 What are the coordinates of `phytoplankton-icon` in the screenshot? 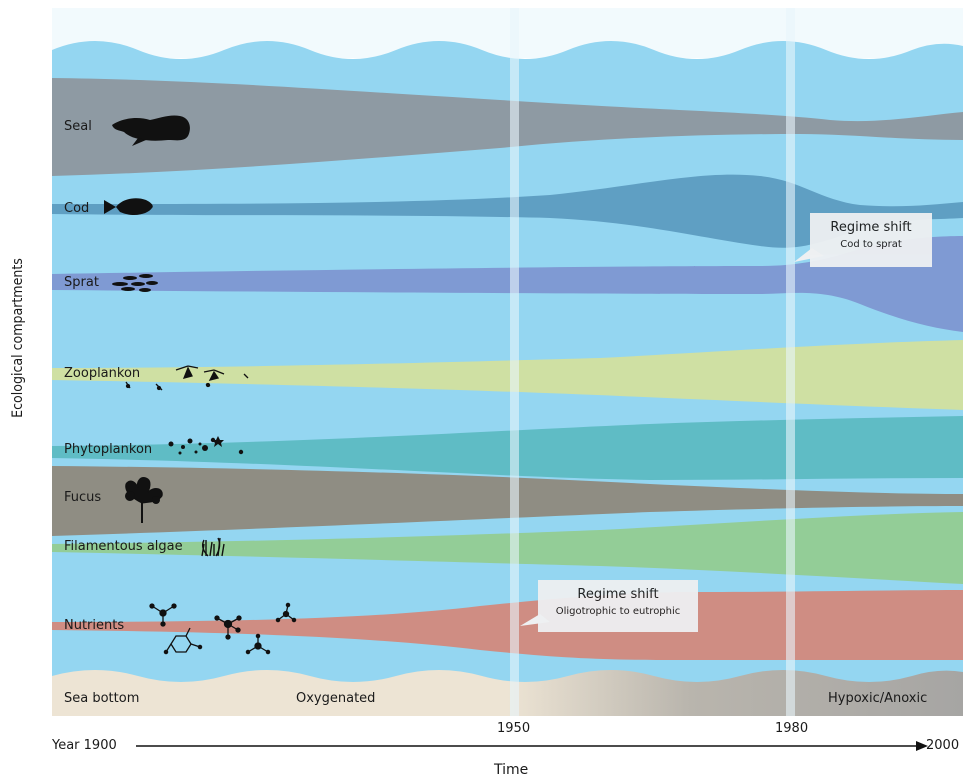 It's located at (206, 445).